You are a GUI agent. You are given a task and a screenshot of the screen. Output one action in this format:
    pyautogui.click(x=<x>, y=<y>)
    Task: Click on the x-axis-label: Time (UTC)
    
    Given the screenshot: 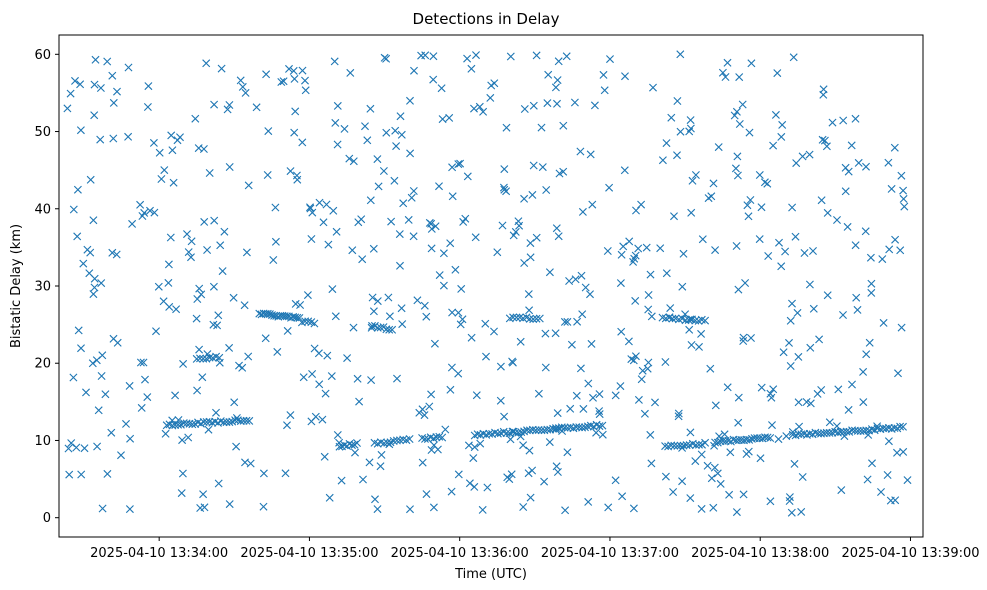 What is the action you would take?
    pyautogui.click(x=490, y=574)
    